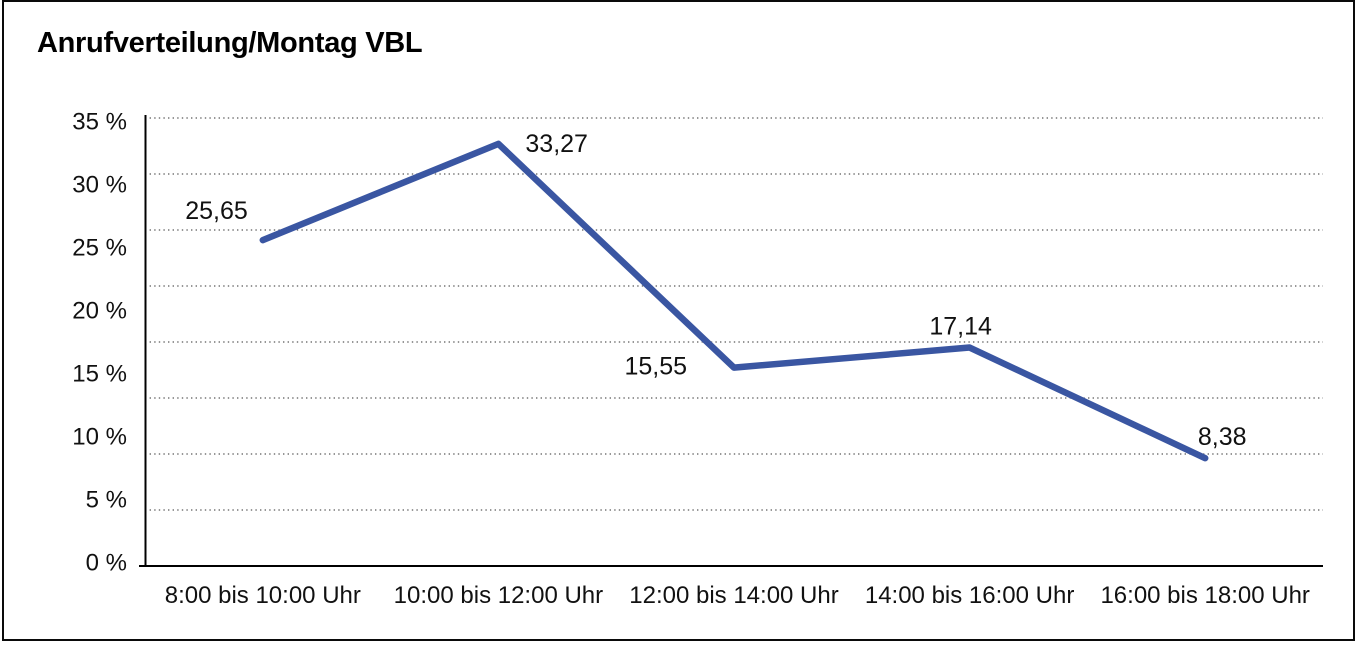 The image size is (1363, 646). Describe the element at coordinates (99, 248) in the screenshot. I see `y-tick-label: 25 %` at that location.